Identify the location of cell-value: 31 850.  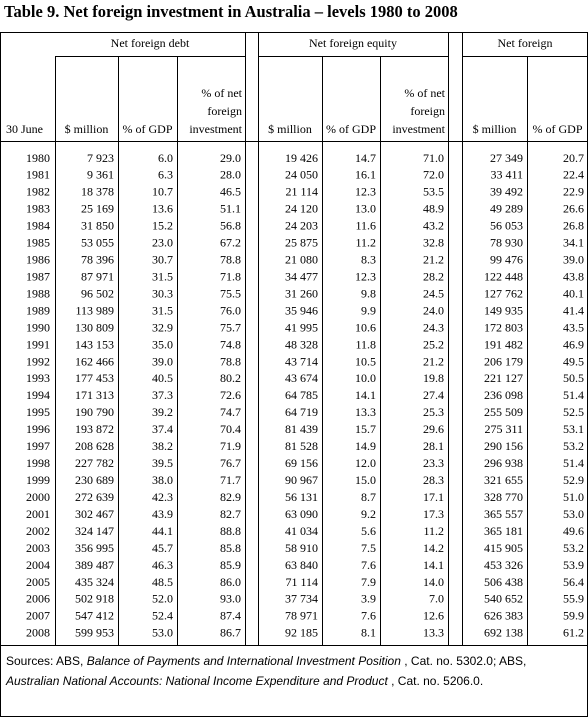
(97, 226).